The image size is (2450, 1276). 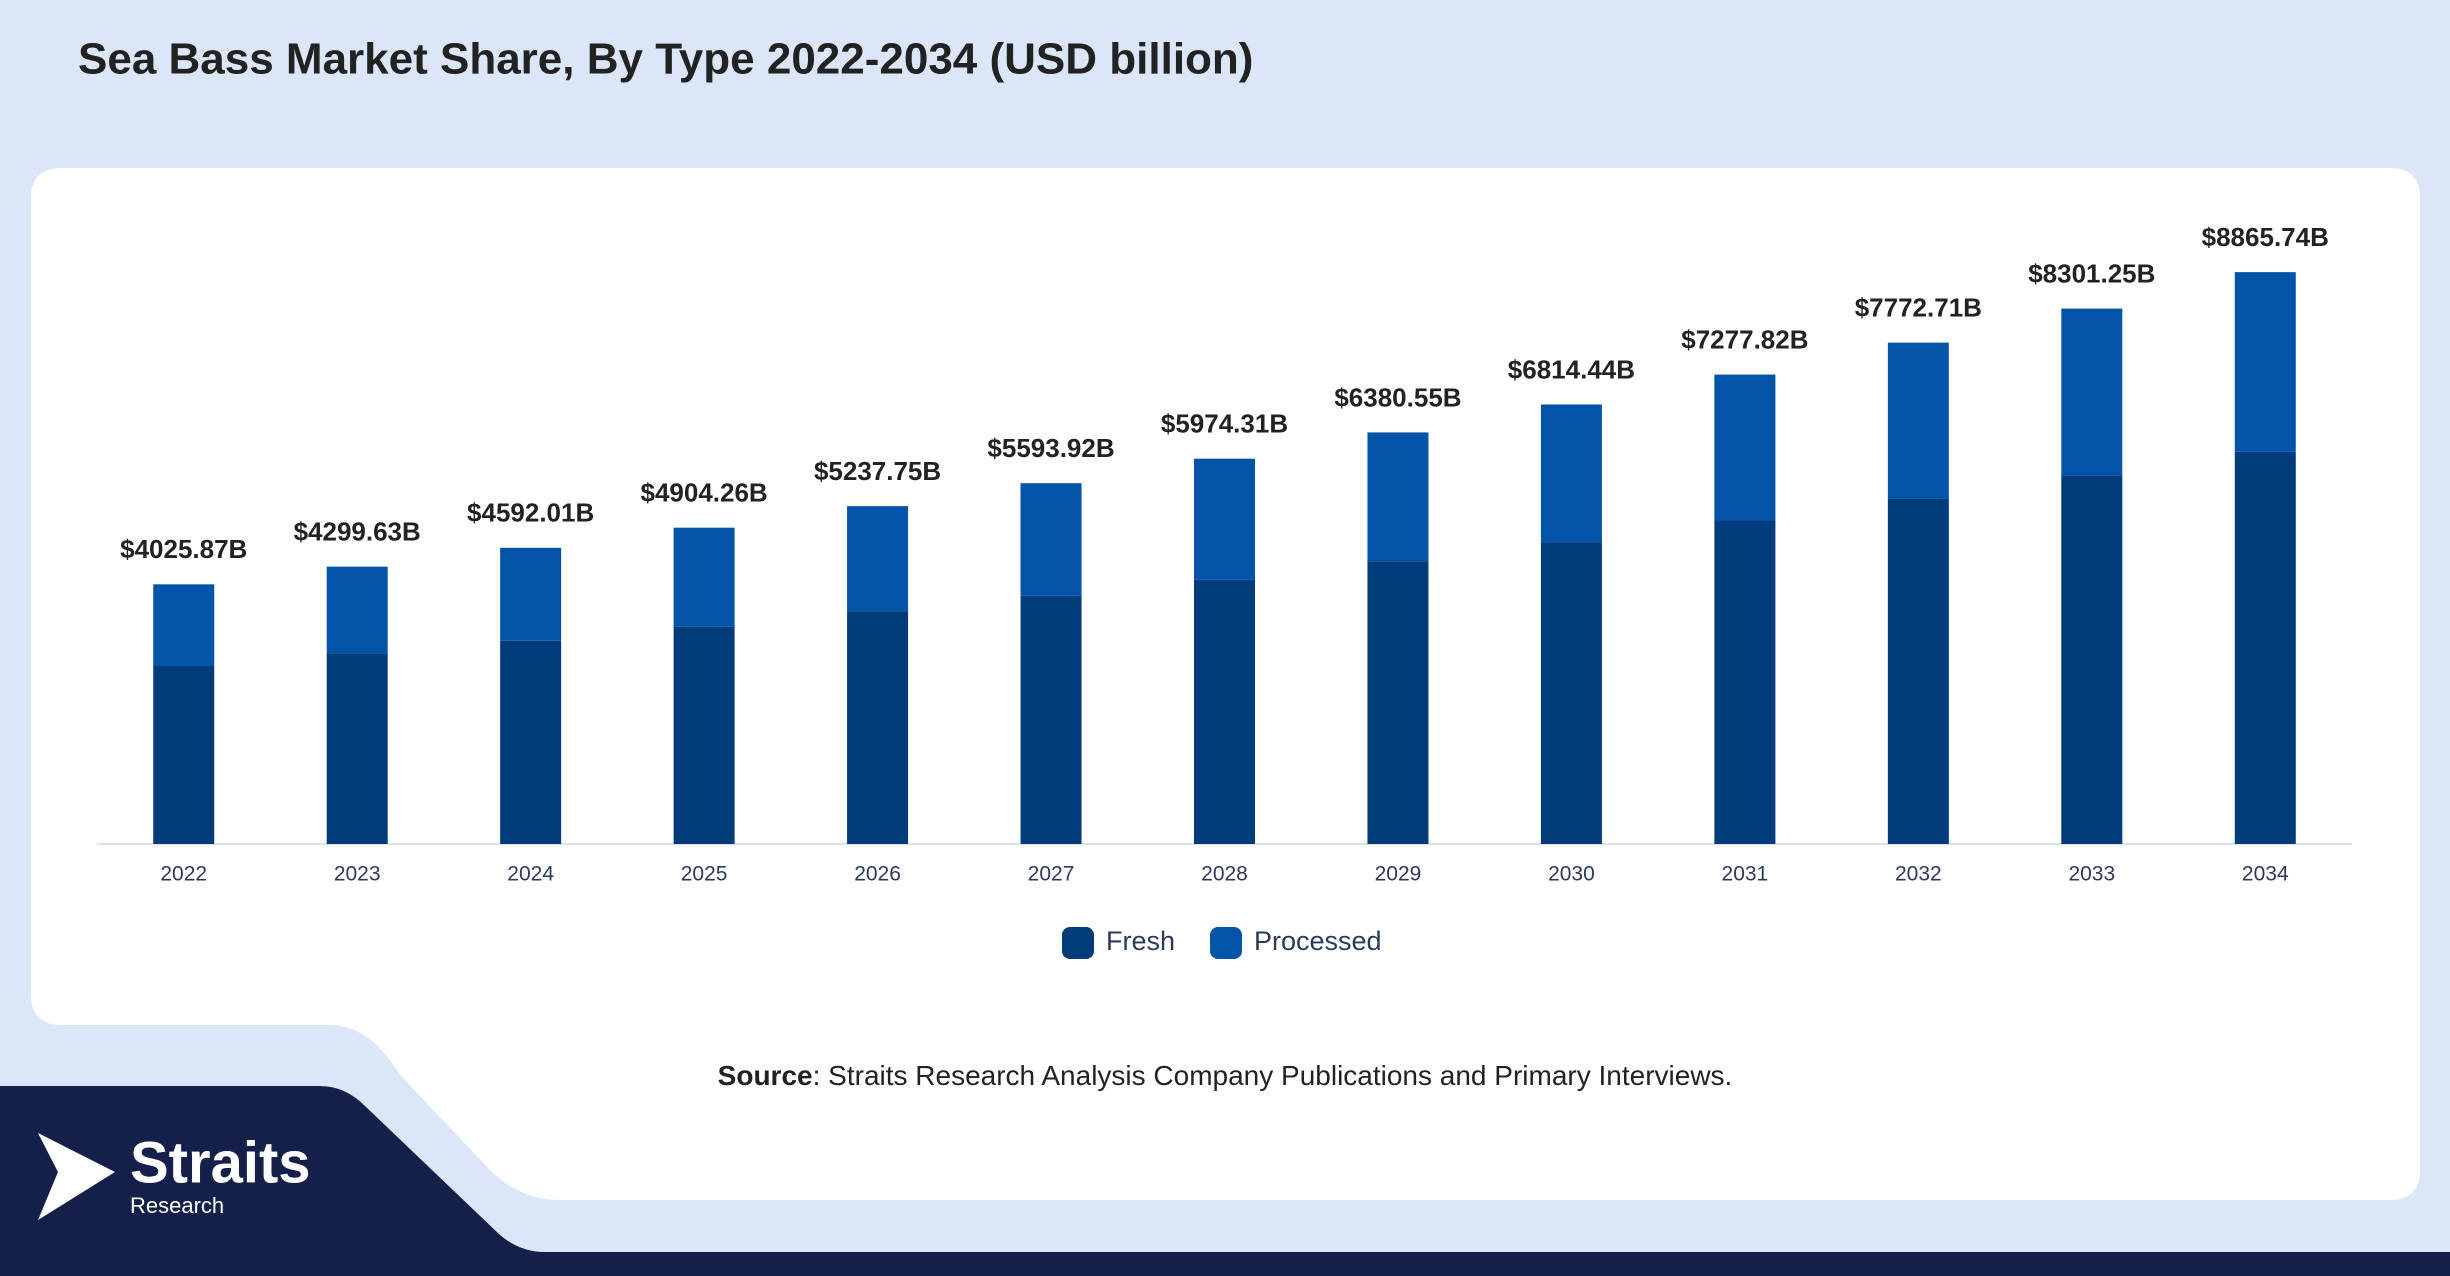 What do you see at coordinates (1140, 941) in the screenshot?
I see `legend-label: Fresh` at bounding box center [1140, 941].